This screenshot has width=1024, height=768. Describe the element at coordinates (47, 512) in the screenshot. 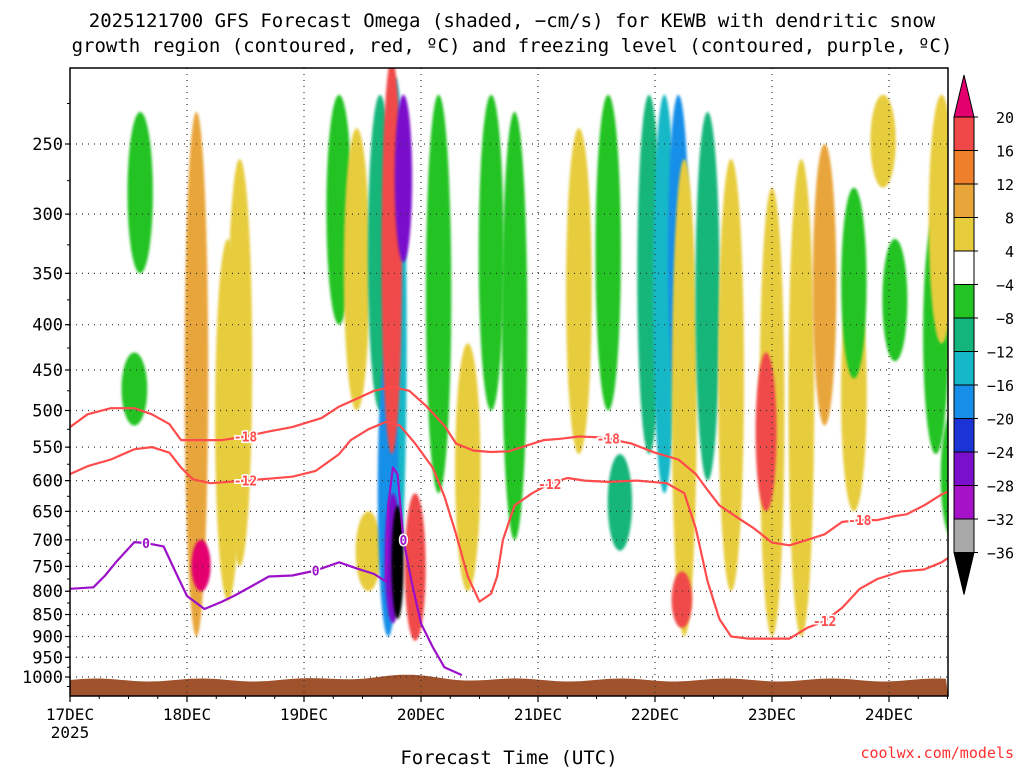

I see `y-tick-label-650: 650` at that location.